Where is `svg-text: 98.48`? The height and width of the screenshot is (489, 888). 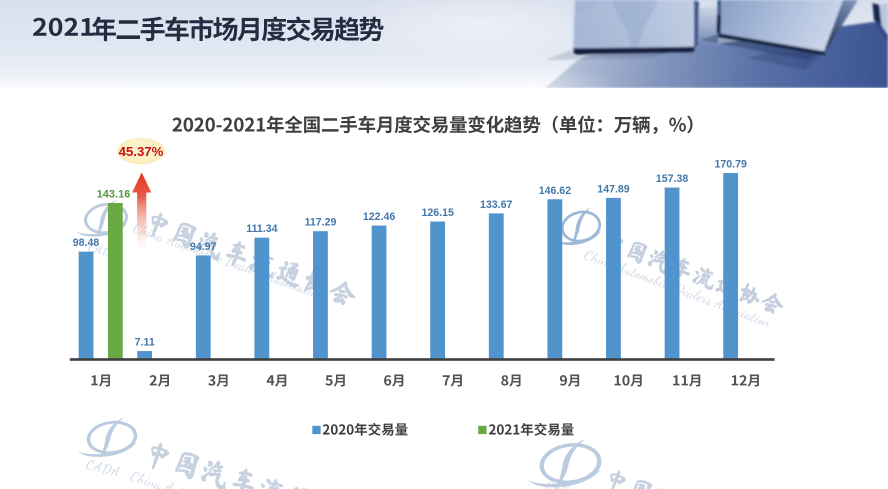 svg-text: 98.48 is located at coordinates (86, 243).